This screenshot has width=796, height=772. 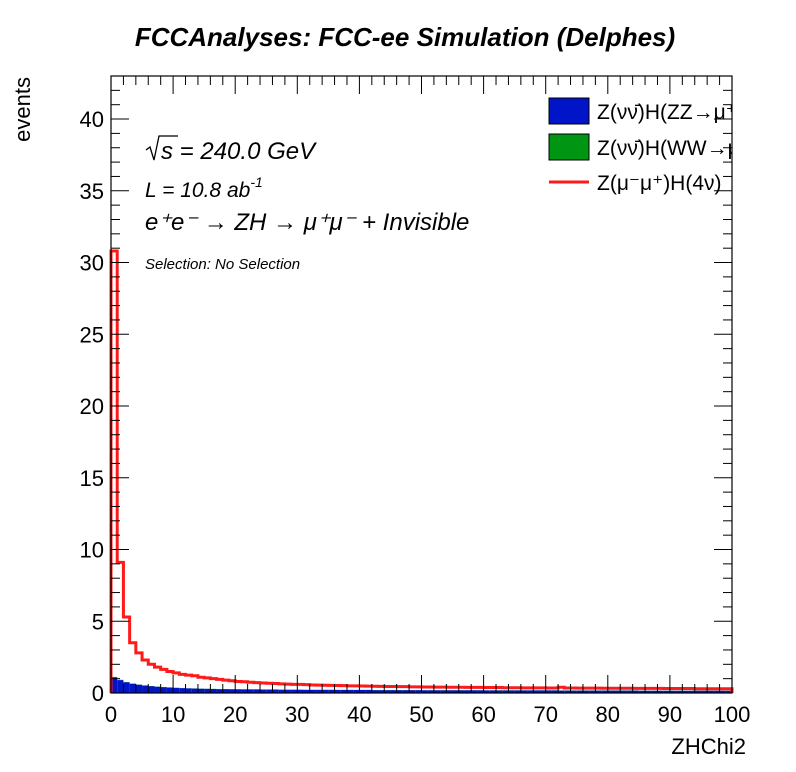 I want to click on y-tick-label: 10, so click(x=92, y=550).